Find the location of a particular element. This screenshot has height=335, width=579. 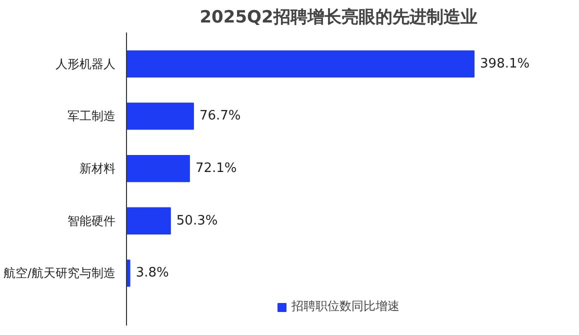

chart-title: 2025Q2招聘增长亮眼的先进制造业 is located at coordinates (339, 18).